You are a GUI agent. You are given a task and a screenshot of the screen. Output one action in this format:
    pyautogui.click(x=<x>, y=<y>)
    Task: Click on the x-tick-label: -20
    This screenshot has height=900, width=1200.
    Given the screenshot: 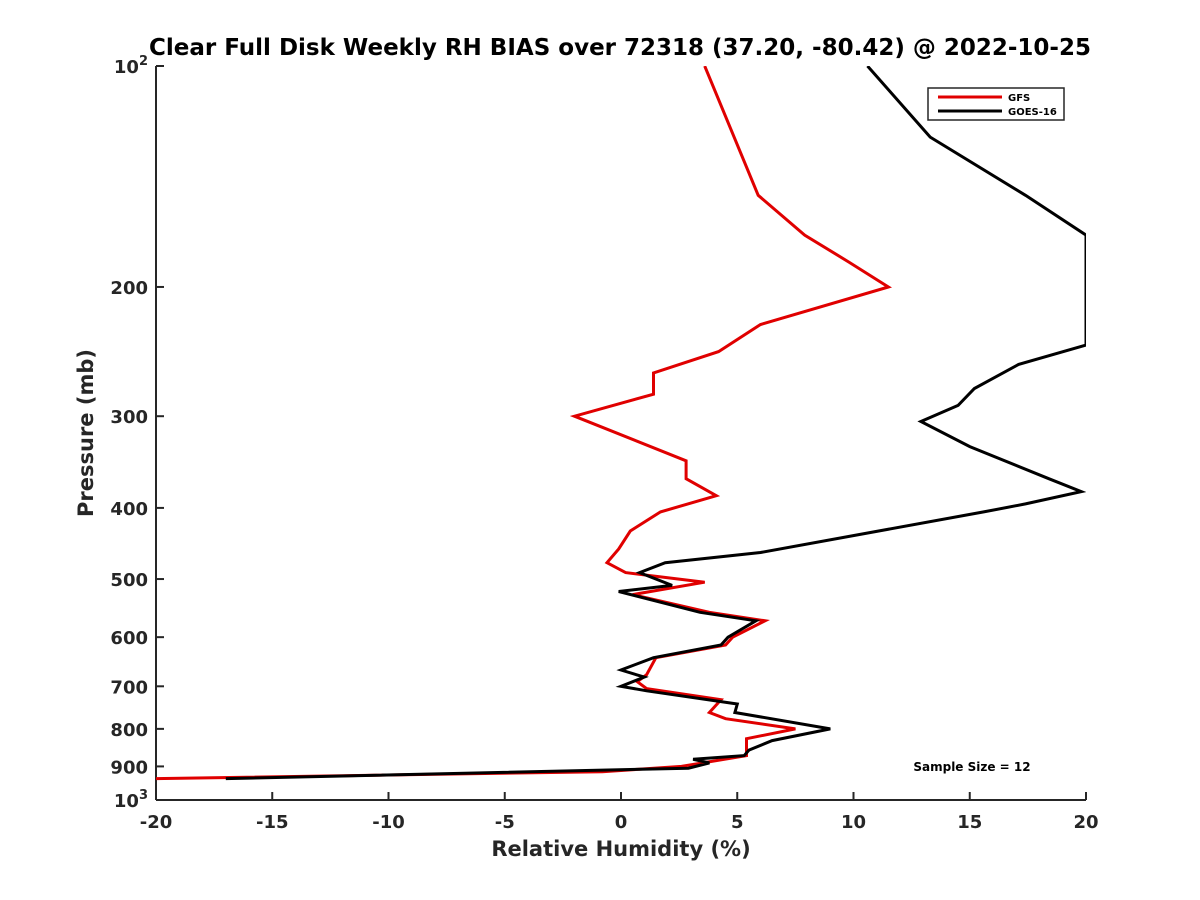 What is the action you would take?
    pyautogui.click(x=156, y=822)
    